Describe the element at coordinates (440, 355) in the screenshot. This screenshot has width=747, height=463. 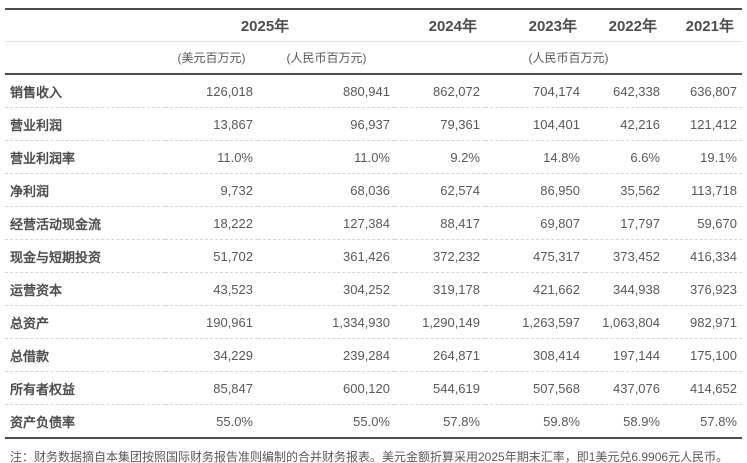
I see `cell-value: 264,871` at that location.